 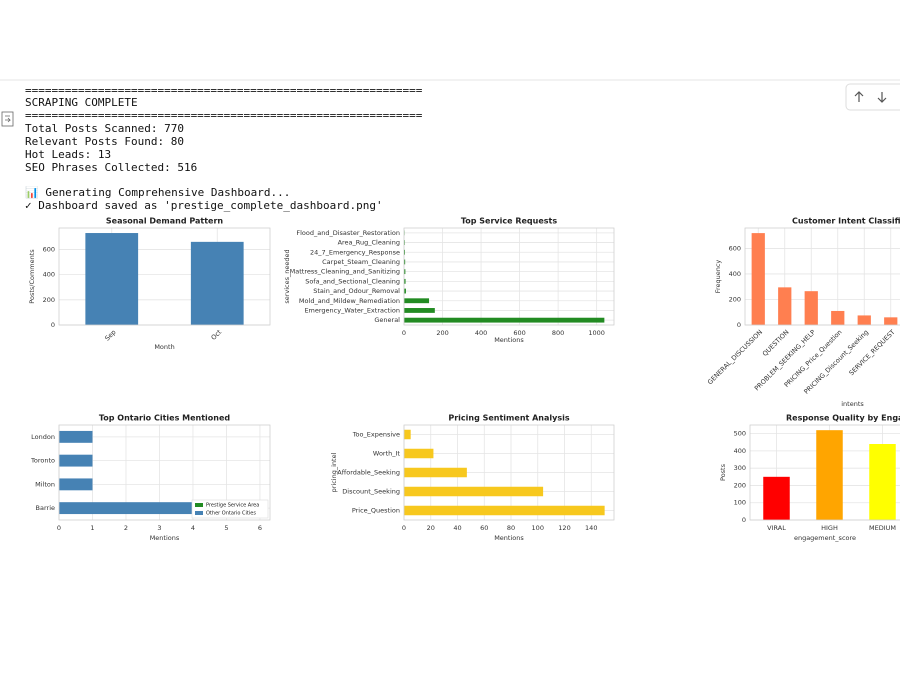 What do you see at coordinates (43, 437) in the screenshot?
I see `y-tick-label: London` at bounding box center [43, 437].